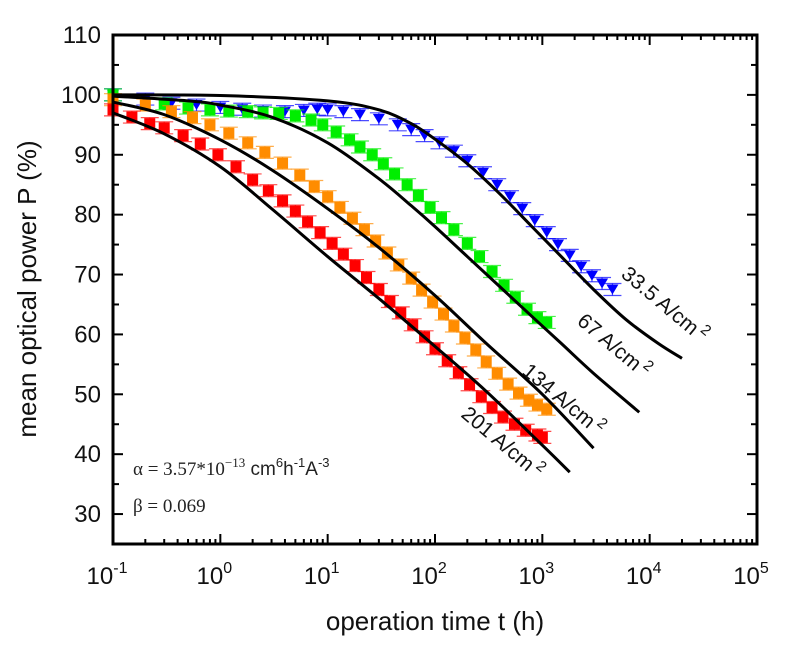  I want to click on y-tick-label: 60, so click(87, 334).